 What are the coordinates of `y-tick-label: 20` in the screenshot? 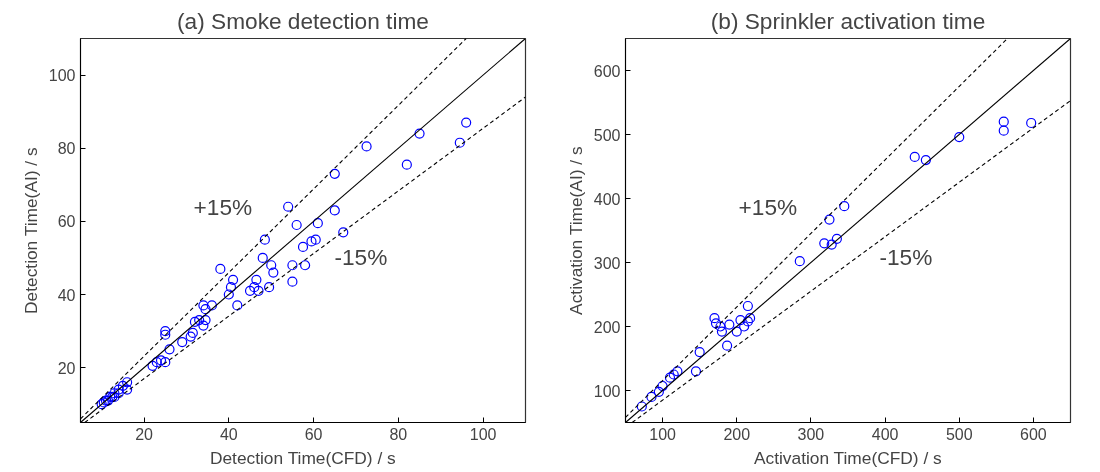 It's located at (66, 368).